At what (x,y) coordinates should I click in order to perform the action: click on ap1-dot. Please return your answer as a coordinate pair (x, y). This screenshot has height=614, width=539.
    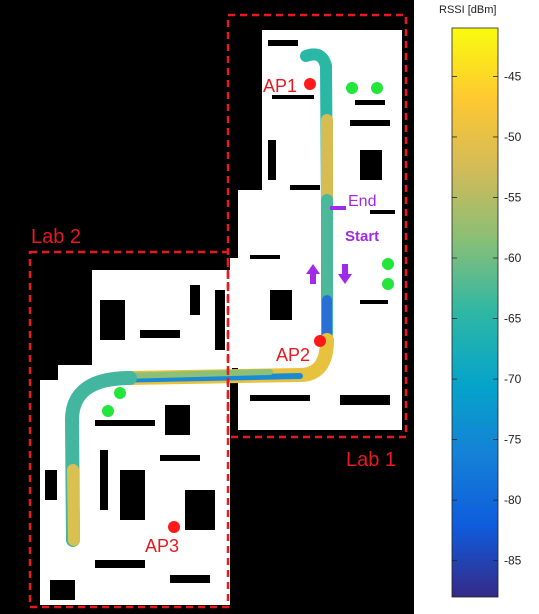
    Looking at the image, I should click on (310, 84).